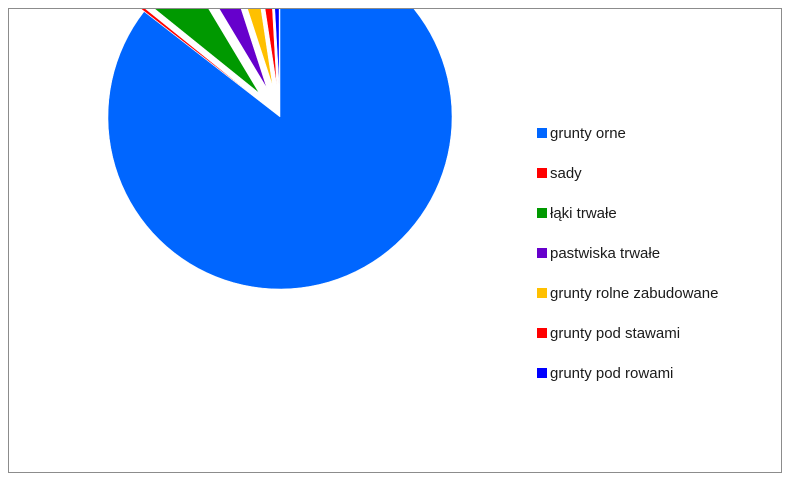  What do you see at coordinates (583, 213) in the screenshot?
I see `legend-label: łąki trwałe` at bounding box center [583, 213].